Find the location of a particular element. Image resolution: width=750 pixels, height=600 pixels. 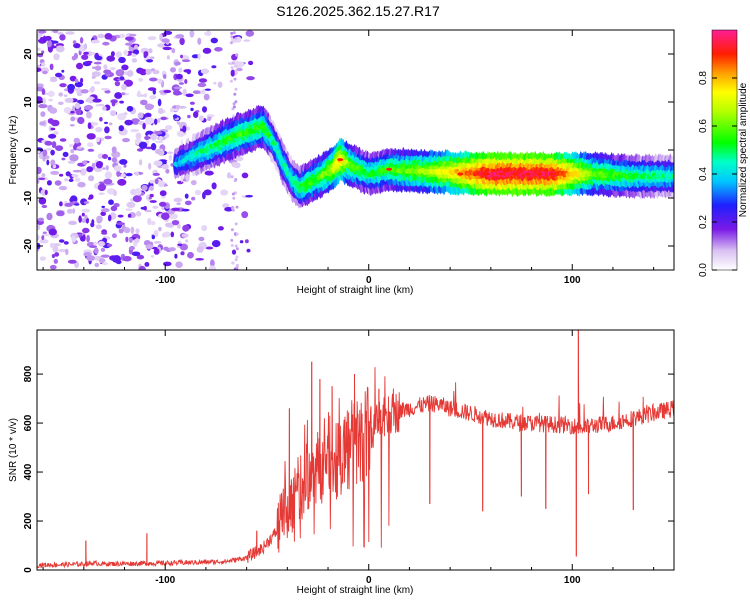

spectrogram-y-label: Frequency (Hz) is located at coordinates (13, 150).